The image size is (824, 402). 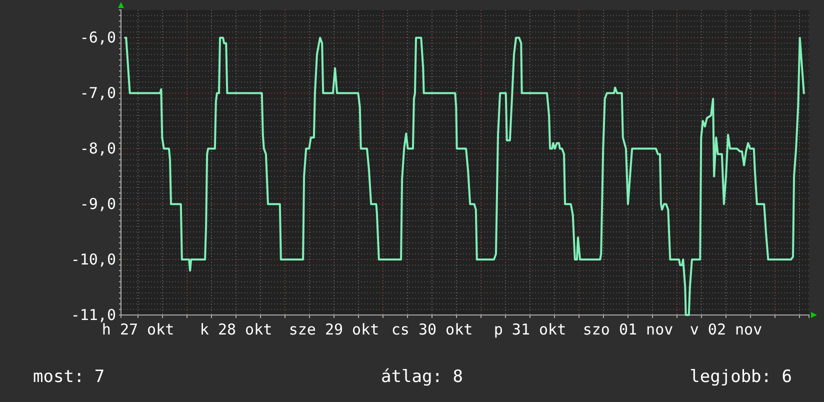 I want to click on x-tick-label: sze 29 okt, so click(x=334, y=329).